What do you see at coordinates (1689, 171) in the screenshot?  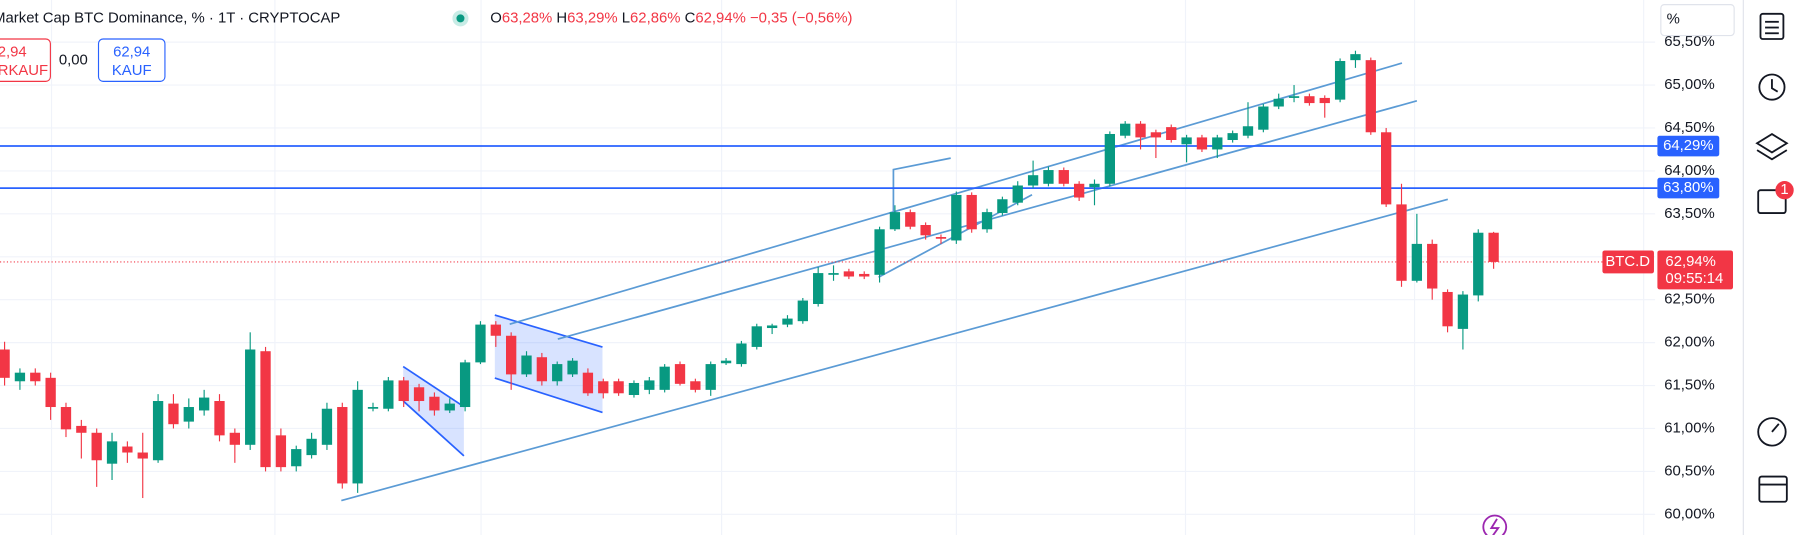 I see `y-tick-label: 64,00%` at bounding box center [1689, 171].